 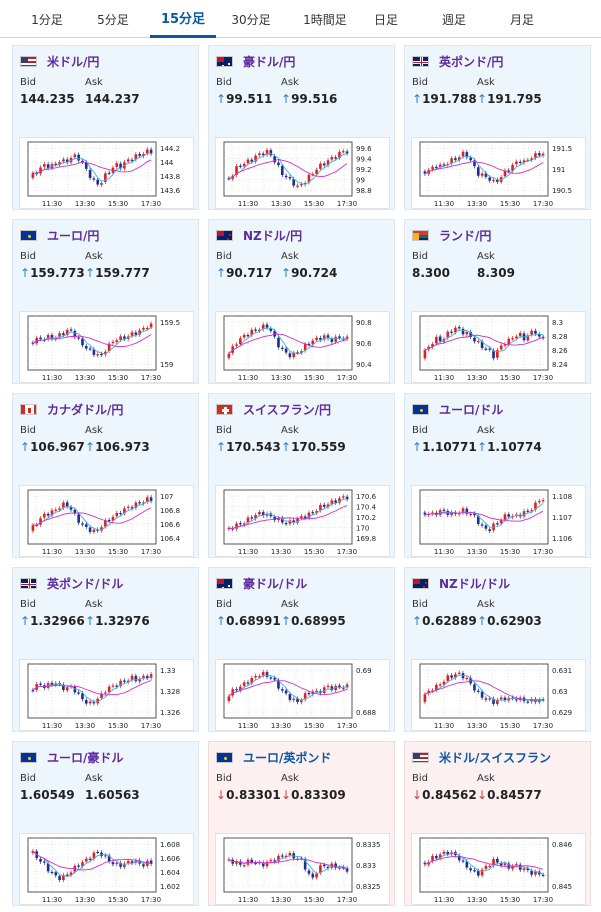 What do you see at coordinates (253, 447) in the screenshot?
I see `bid-number: 170.543` at bounding box center [253, 447].